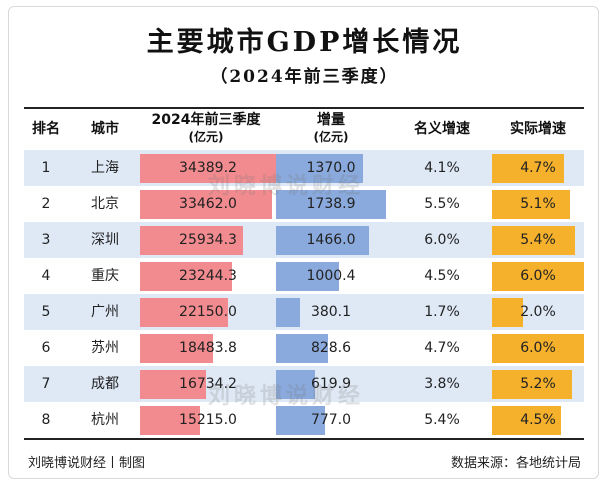  Describe the element at coordinates (538, 129) in the screenshot. I see `header-real: 实际增速` at that location.